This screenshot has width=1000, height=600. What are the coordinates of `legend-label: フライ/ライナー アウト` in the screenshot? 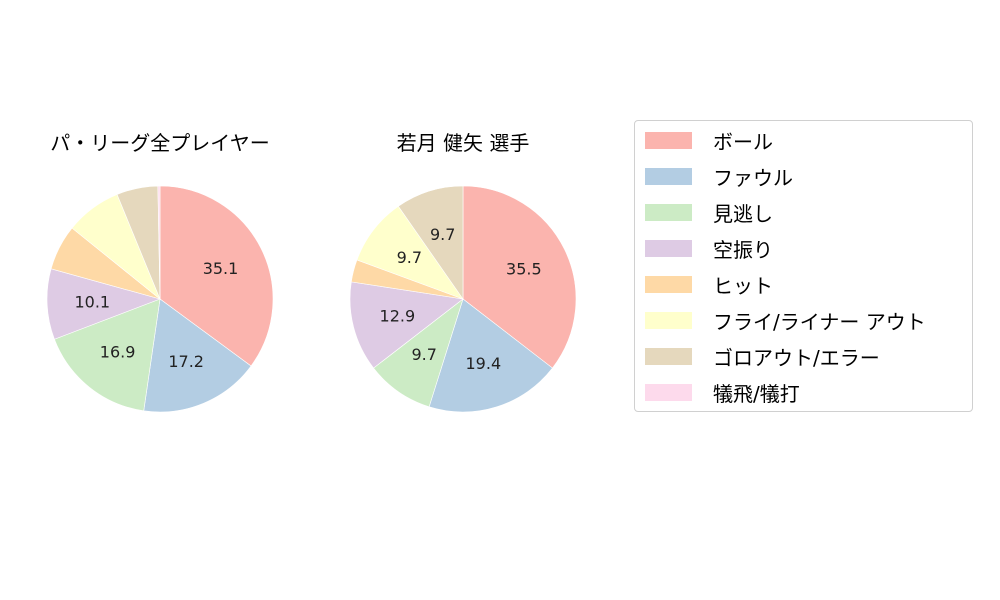 It's located at (819, 321).